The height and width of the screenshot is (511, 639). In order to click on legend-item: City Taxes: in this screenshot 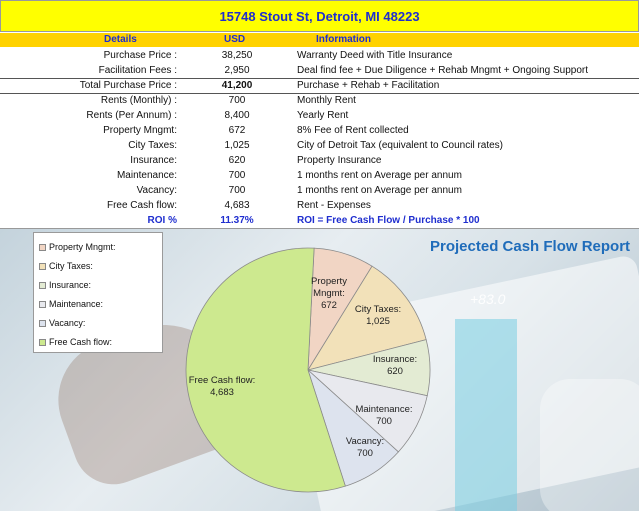, I will do `click(66, 266)`.